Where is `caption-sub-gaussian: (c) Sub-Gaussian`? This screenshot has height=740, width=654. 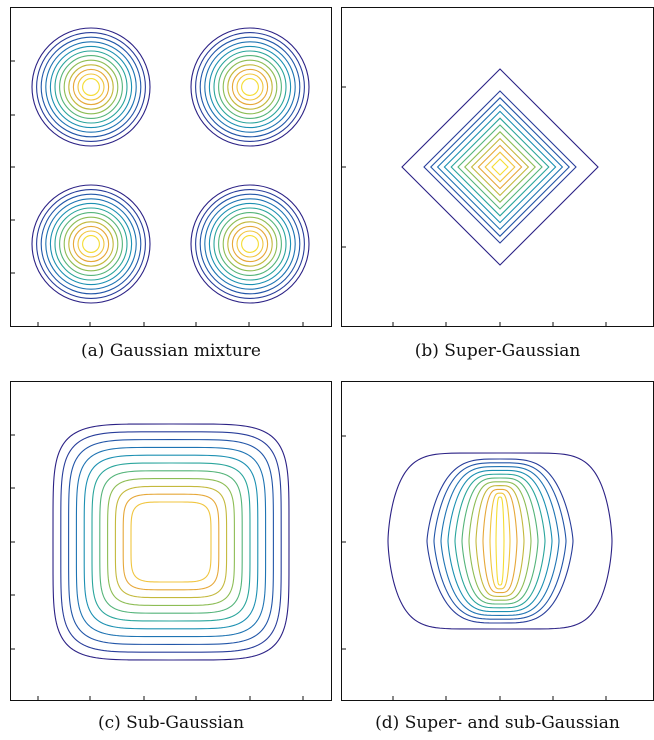
caption-sub-gaussian: (c) Sub-Gaussian is located at coordinates (171, 723).